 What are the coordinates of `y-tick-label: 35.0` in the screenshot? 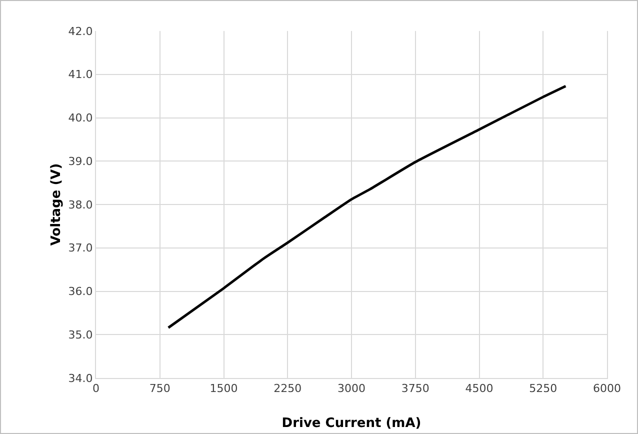 It's located at (80, 335).